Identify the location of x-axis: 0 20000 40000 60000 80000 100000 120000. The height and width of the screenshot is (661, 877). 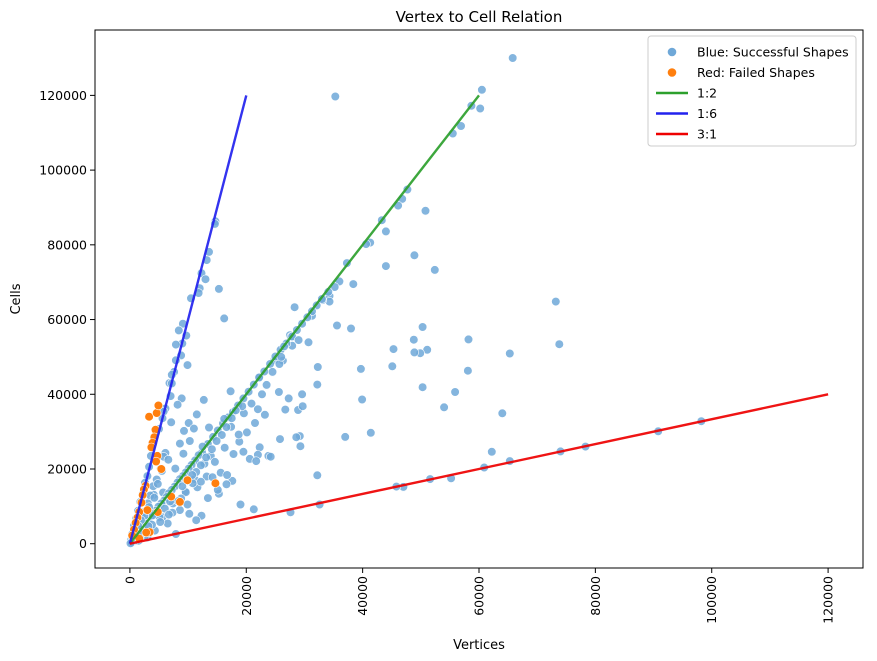
(479, 596).